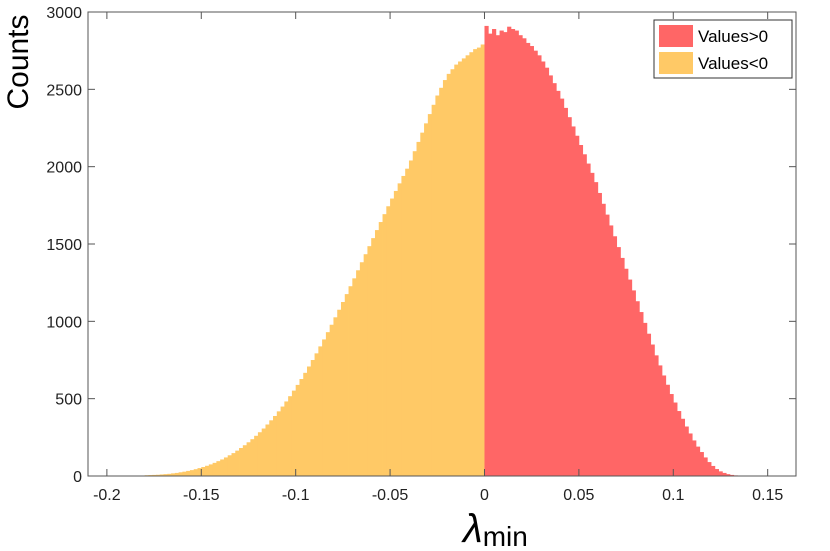  Describe the element at coordinates (64, 90) in the screenshot. I see `y-tick-label: 2500` at that location.